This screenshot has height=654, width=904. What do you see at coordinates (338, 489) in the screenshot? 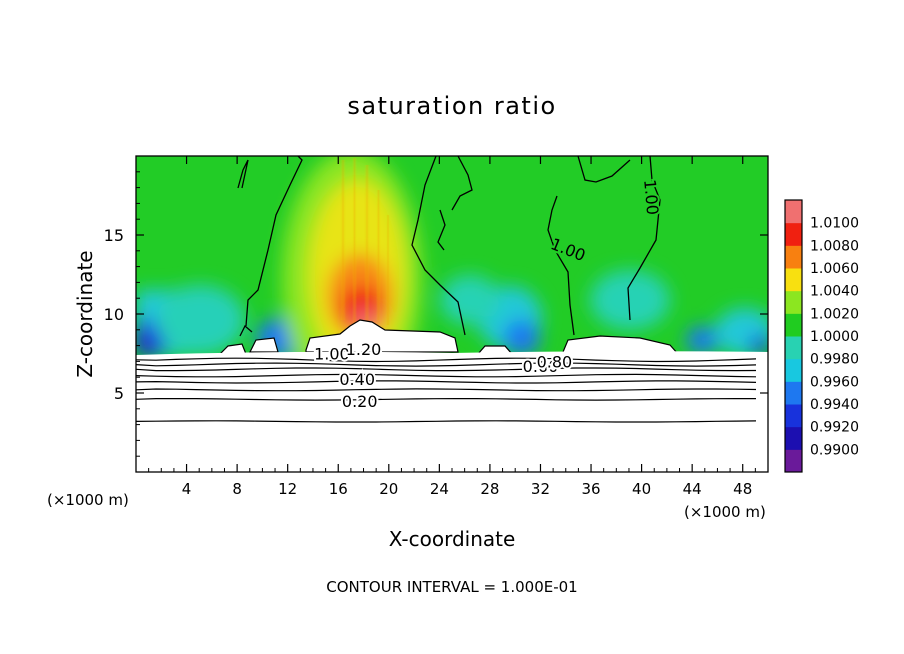
I see `x-tick-label: 16` at bounding box center [338, 489].